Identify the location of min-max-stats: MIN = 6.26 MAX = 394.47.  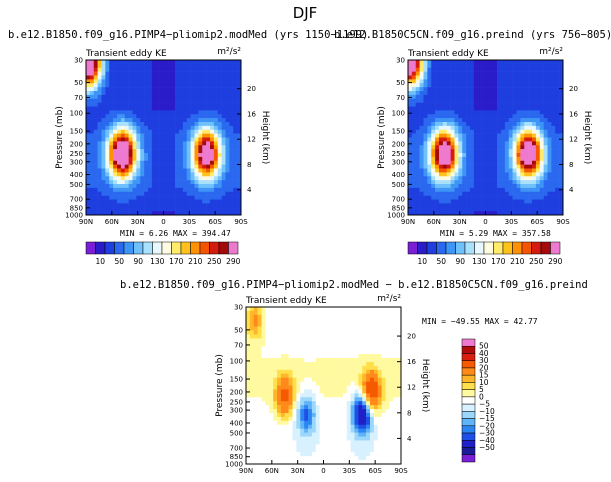
(175, 233).